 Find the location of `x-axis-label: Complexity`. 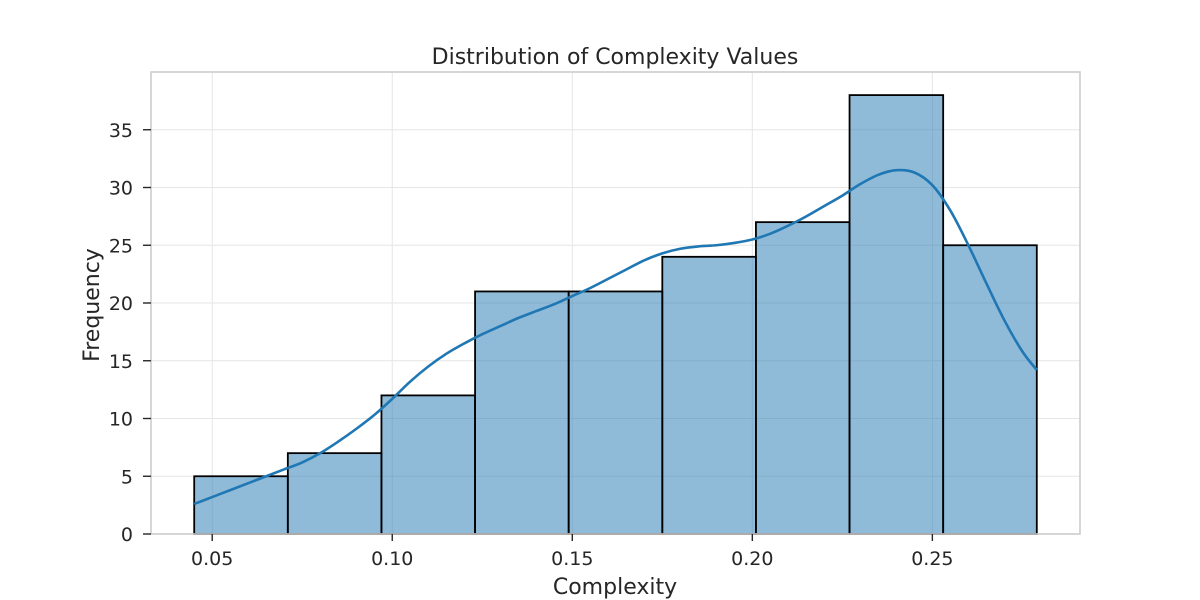

x-axis-label: Complexity is located at coordinates (615, 587).